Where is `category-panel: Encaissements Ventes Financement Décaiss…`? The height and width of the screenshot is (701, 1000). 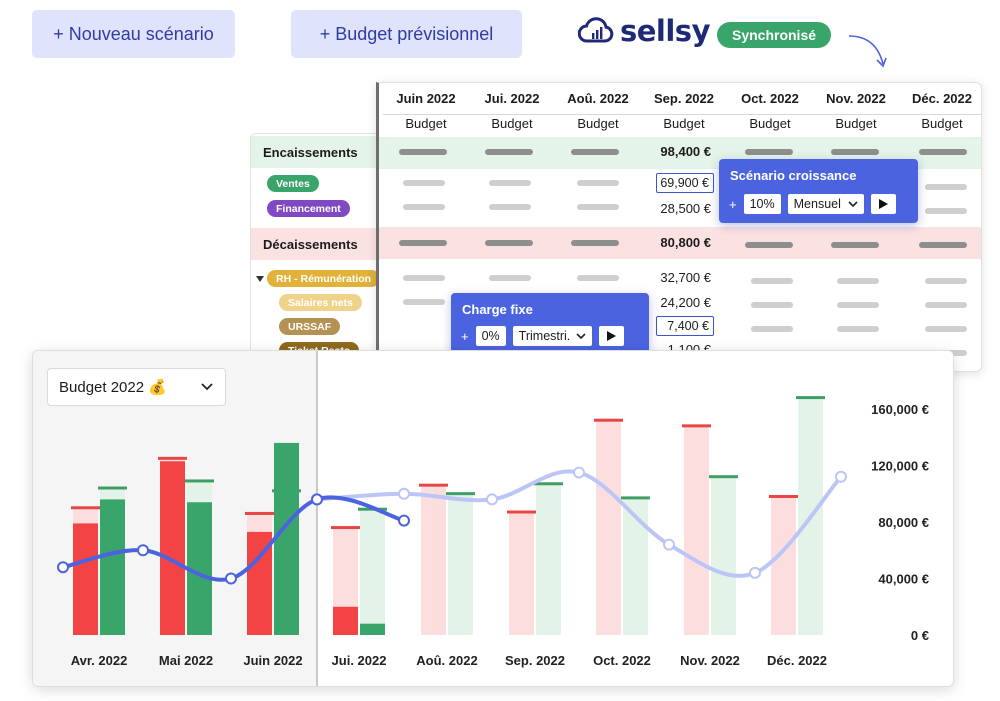 category-panel: Encaissements Ventes Financement Décaiss… is located at coordinates (314, 243).